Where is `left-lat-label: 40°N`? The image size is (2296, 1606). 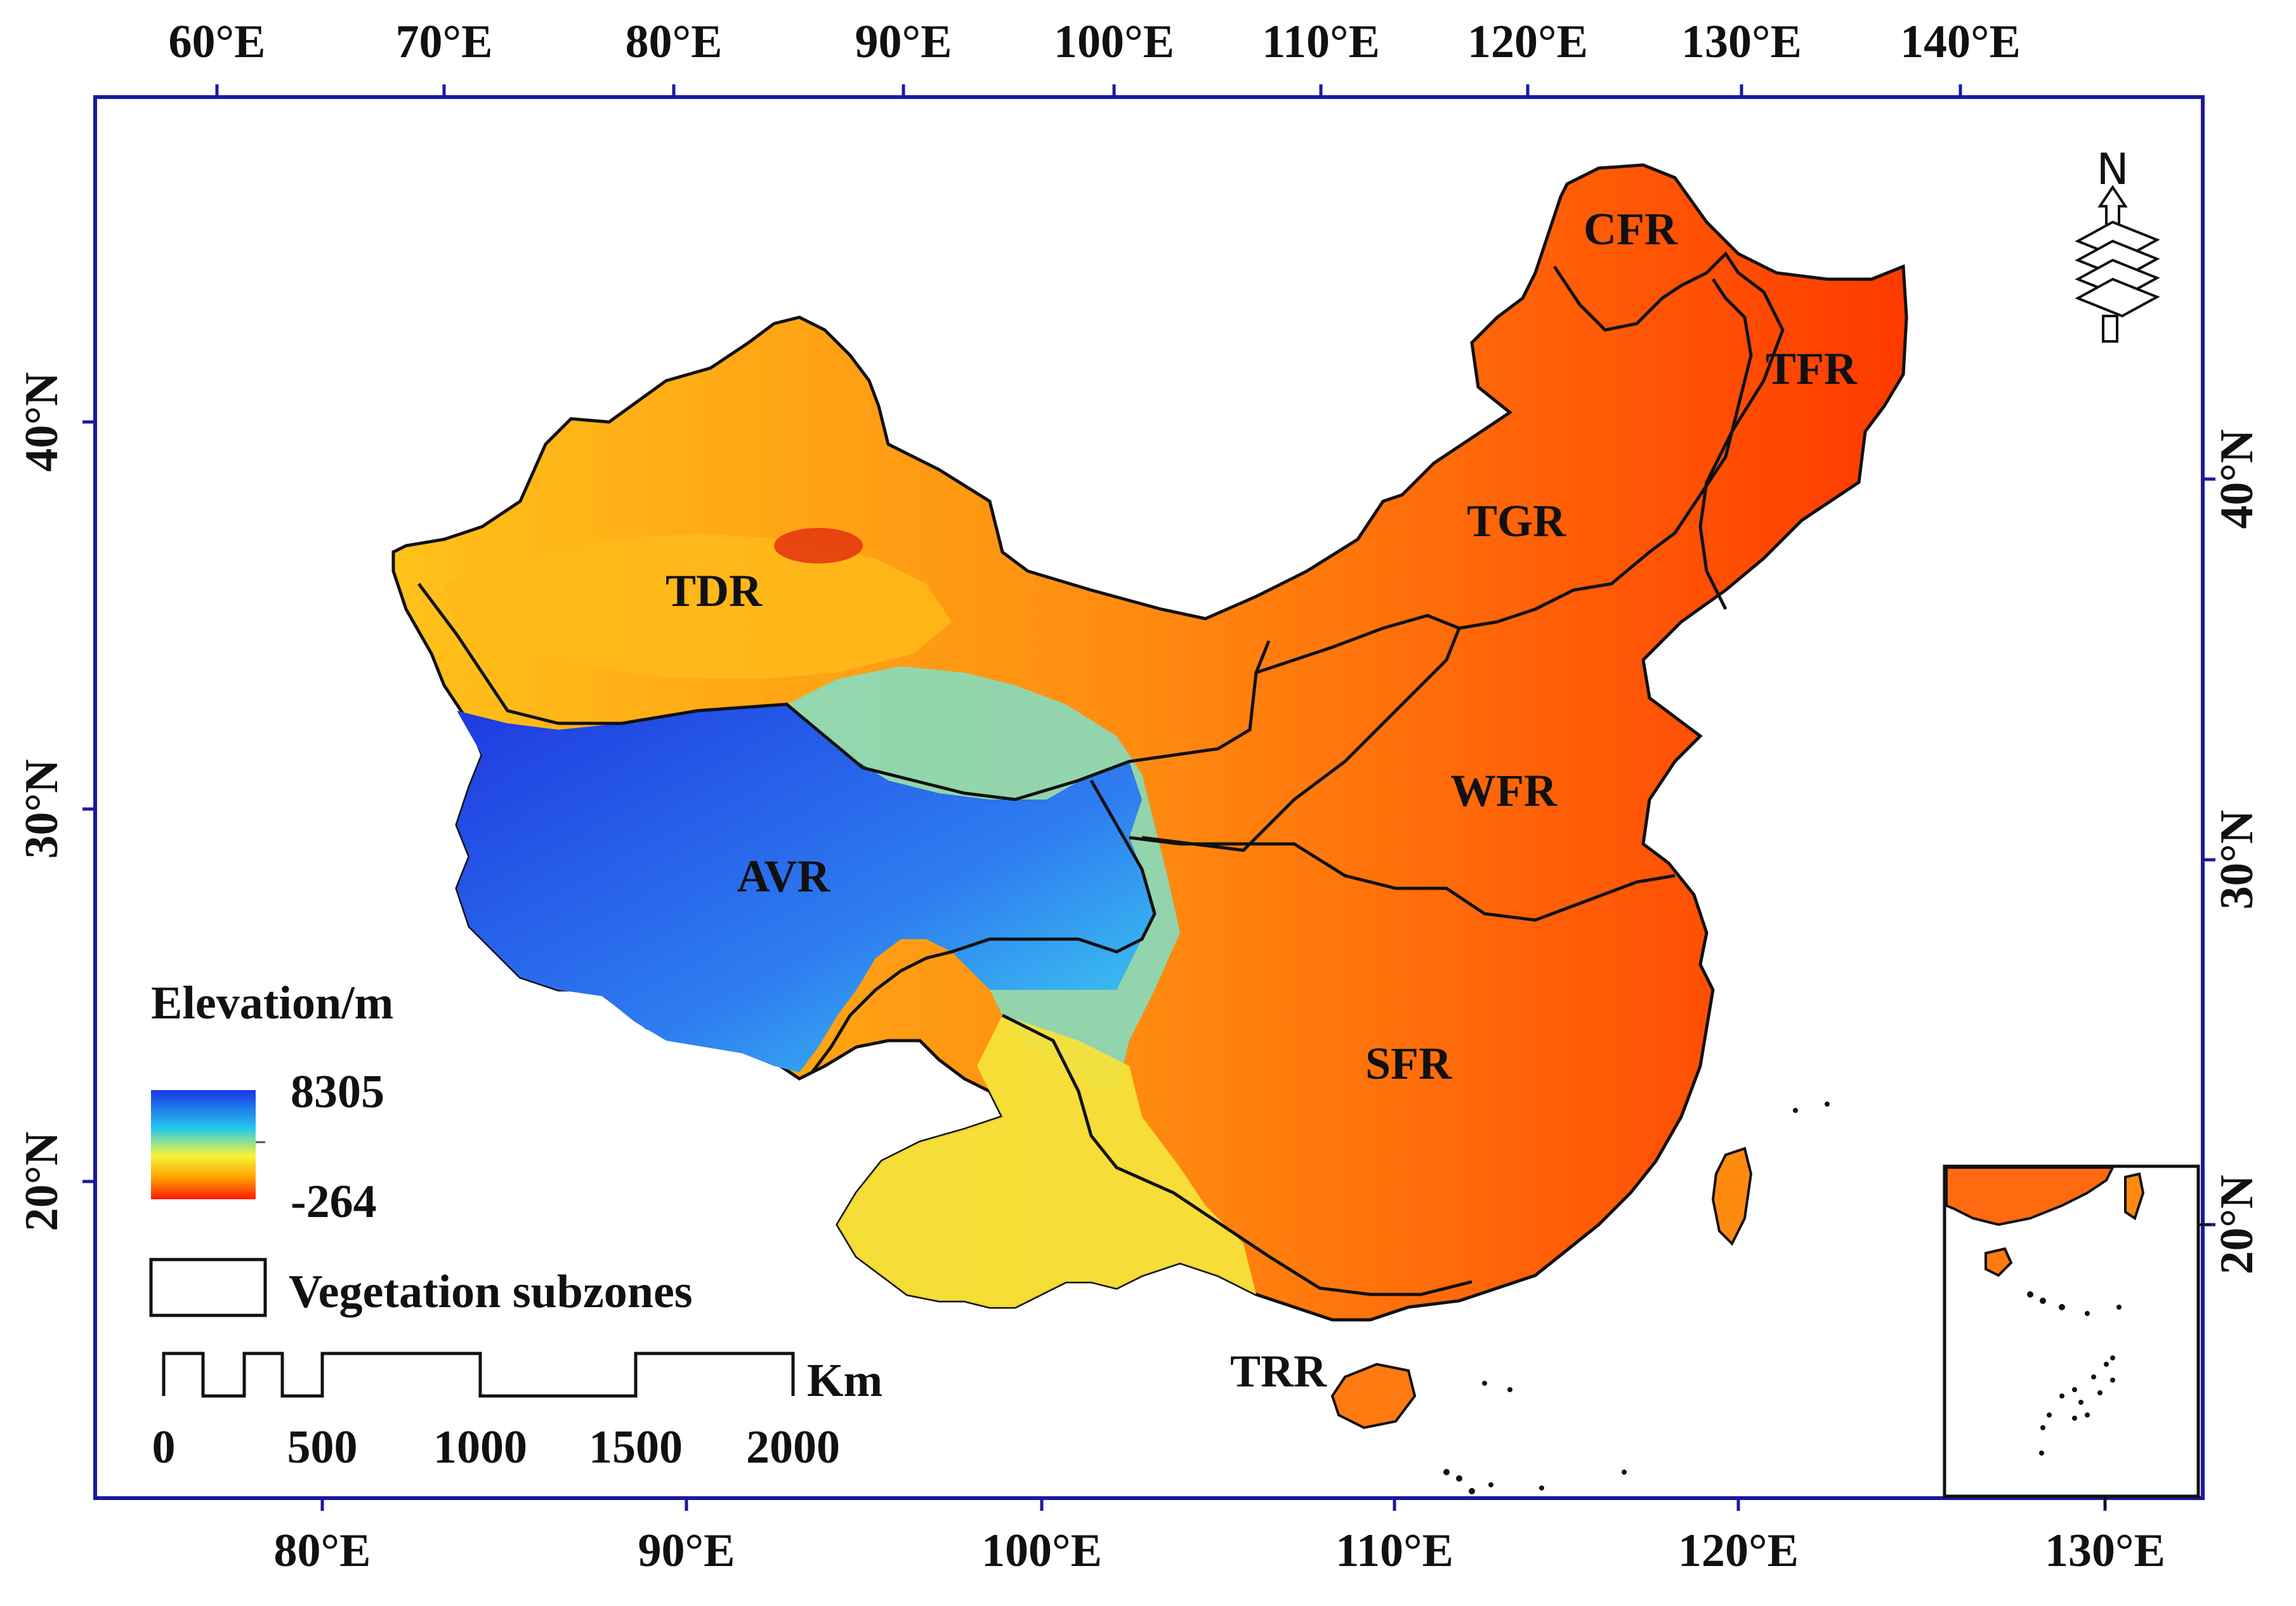 left-lat-label: 40°N is located at coordinates (42, 421).